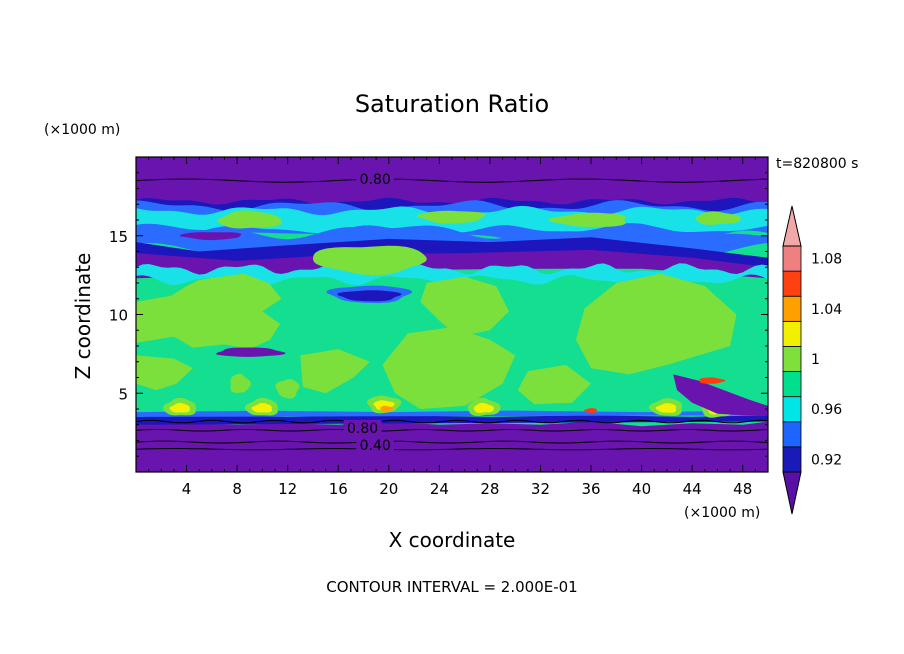 The image size is (904, 654). I want to click on contour-interval-note: CONTOUR INTERVAL = 2.000E-01, so click(451, 587).